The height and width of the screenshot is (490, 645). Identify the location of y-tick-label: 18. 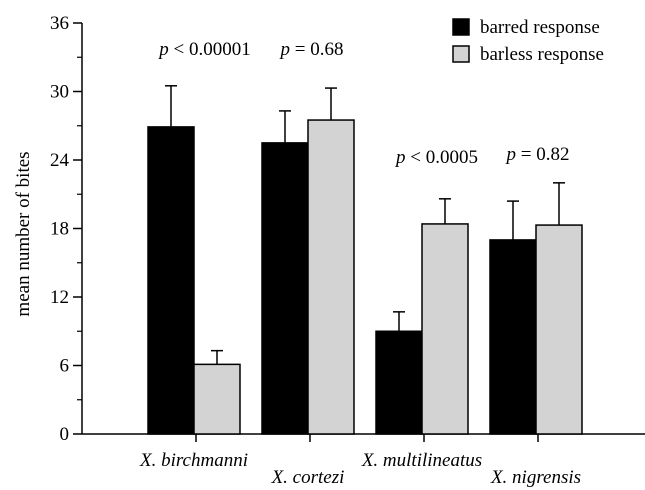
(59, 229).